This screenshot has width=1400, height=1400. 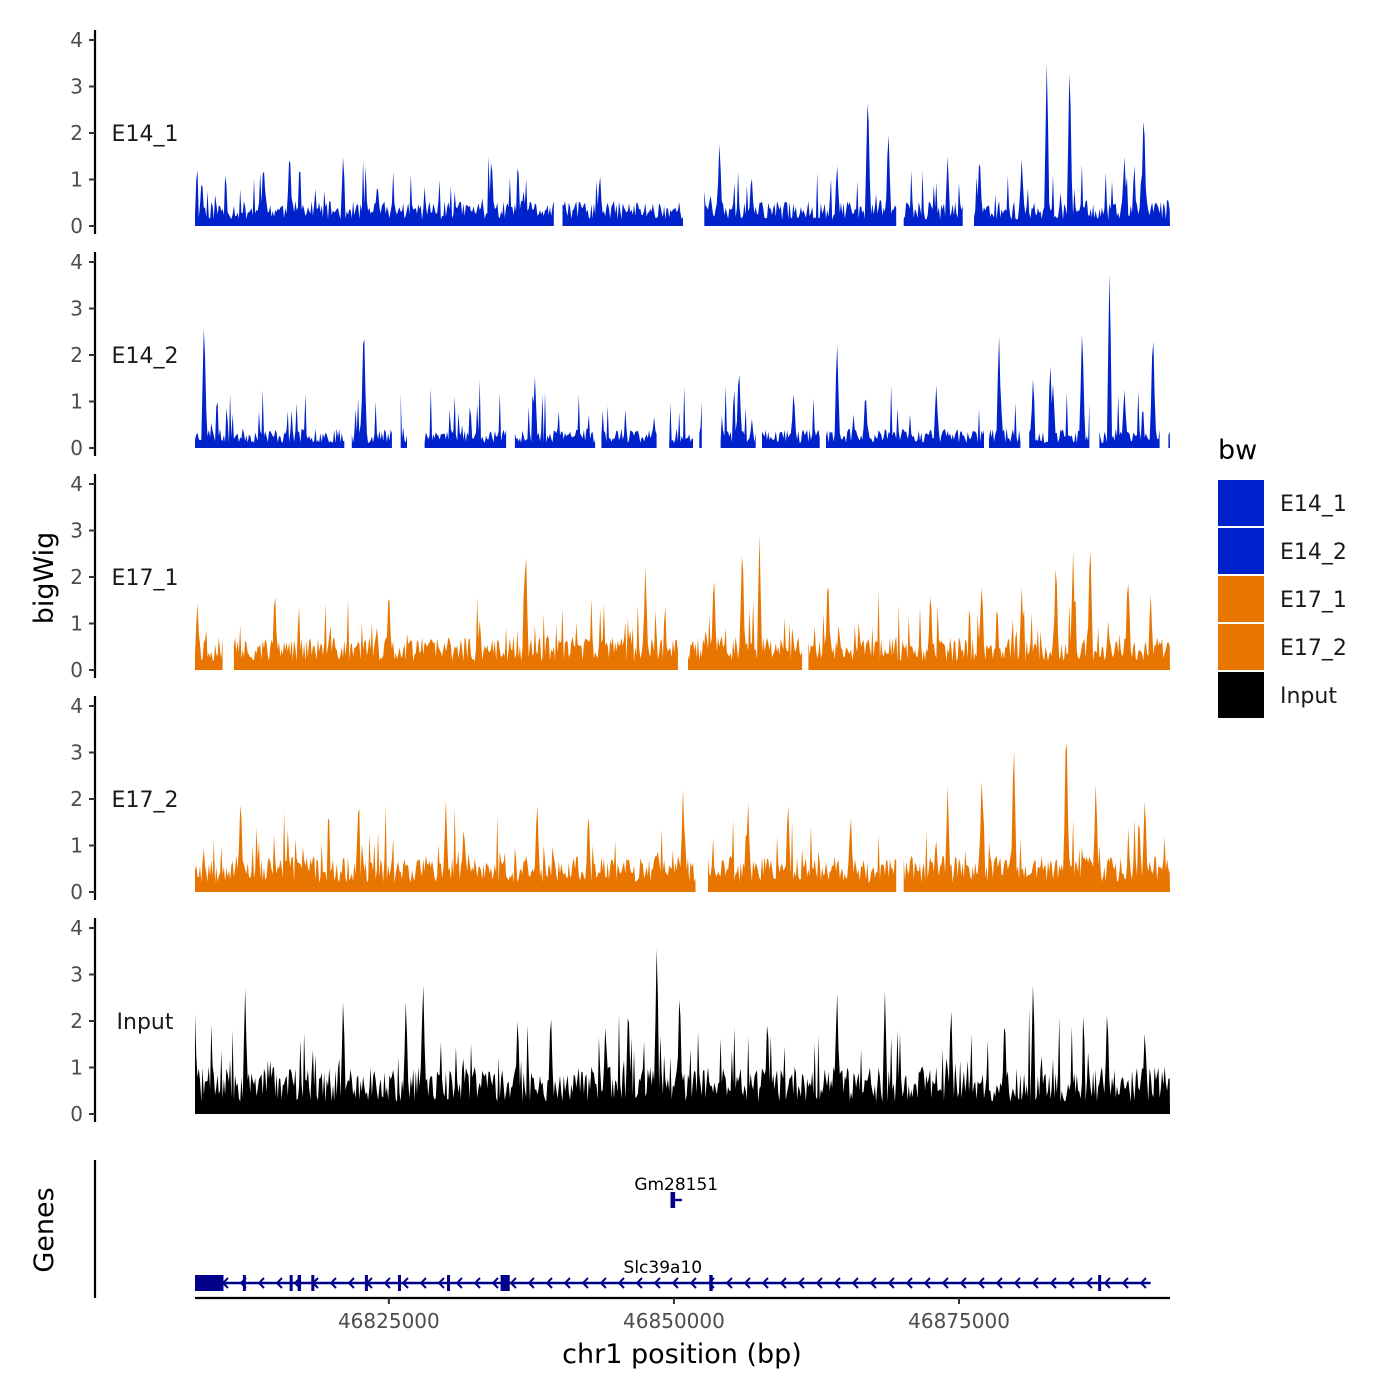 I want to click on track-E14_2: 0 1 2 3 4 E14_2, so click(x=620, y=355).